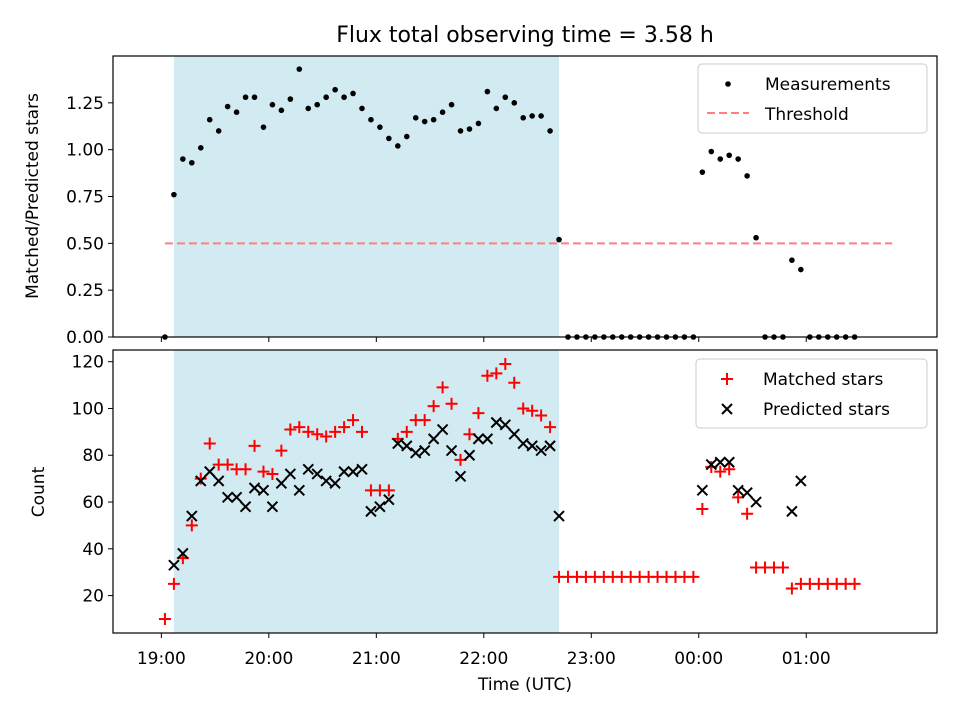  What do you see at coordinates (806, 115) in the screenshot?
I see `legend-label-threshold: Threshold` at bounding box center [806, 115].